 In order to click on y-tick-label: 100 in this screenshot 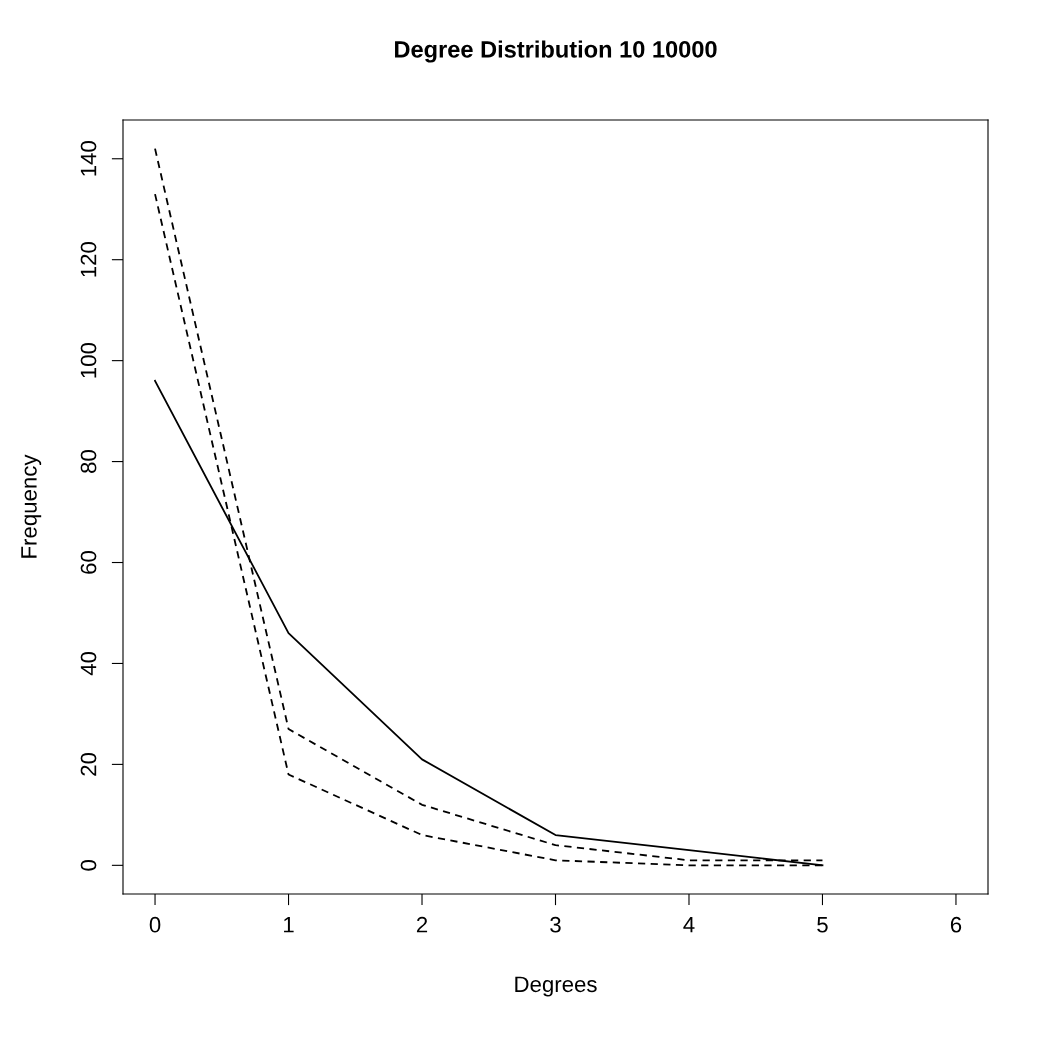, I will do `click(88, 360)`.